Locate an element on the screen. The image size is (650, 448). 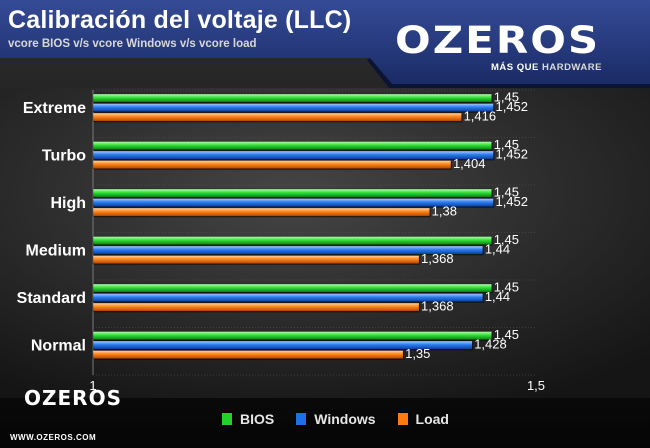
data-label-load-turbo: 1,404 is located at coordinates (469, 163).